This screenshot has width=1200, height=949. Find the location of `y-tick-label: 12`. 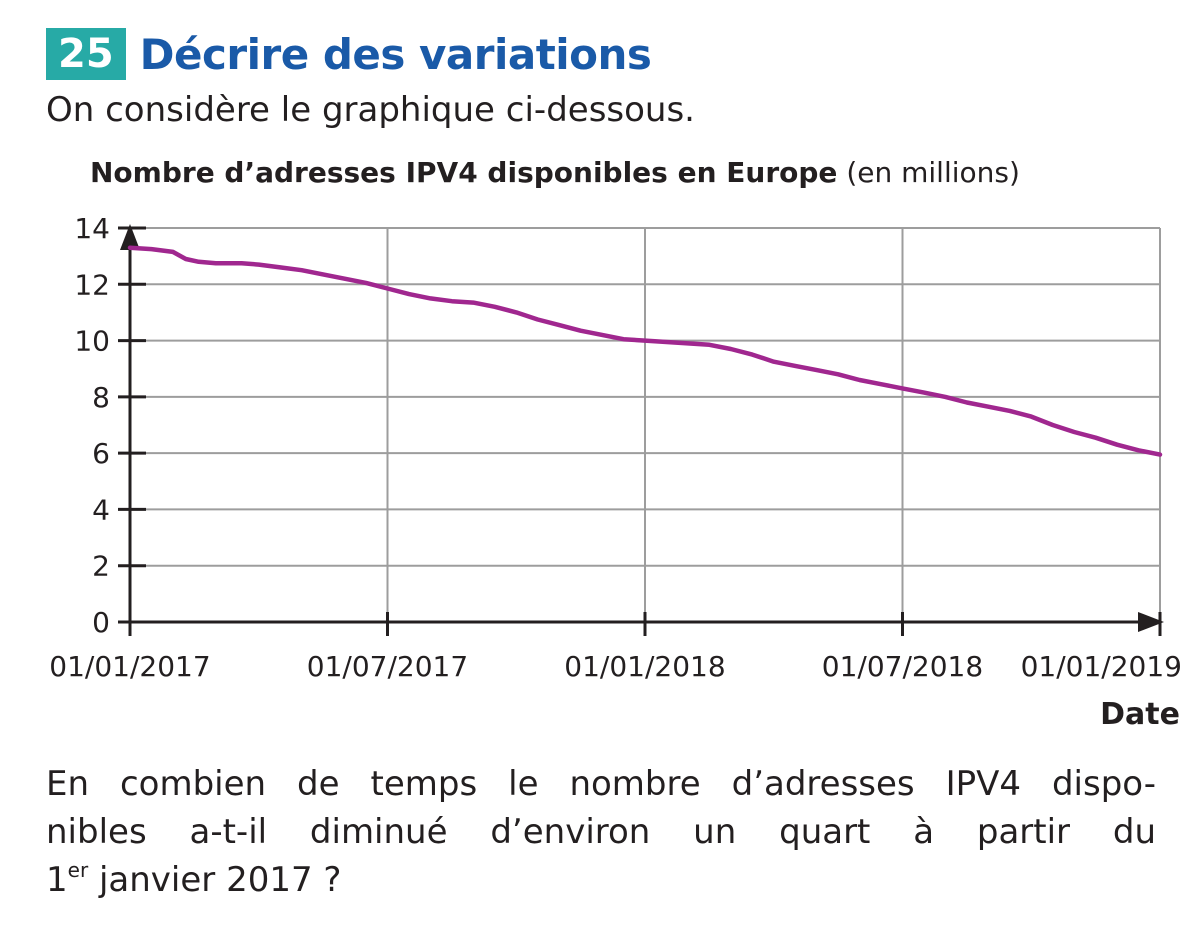

y-tick-label: 12 is located at coordinates (92, 284).